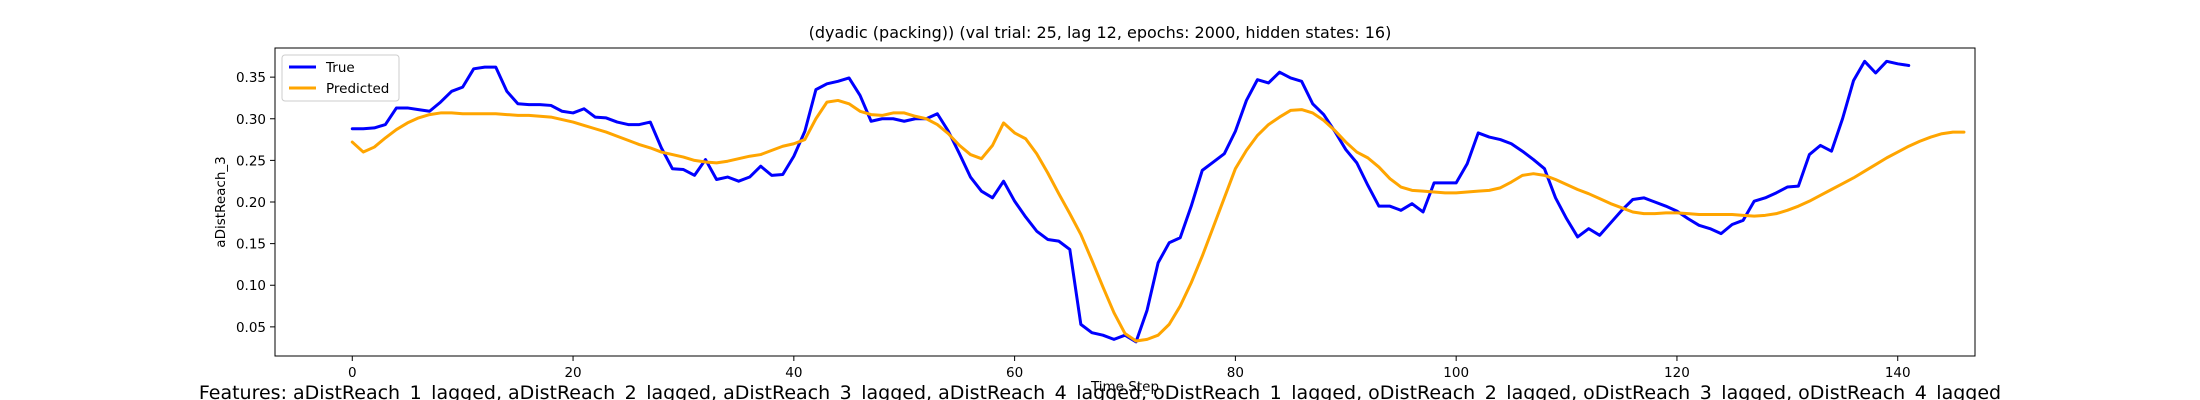 The width and height of the screenshot is (2200, 400). What do you see at coordinates (1898, 373) in the screenshot?
I see `x-tick-label: 140` at bounding box center [1898, 373].